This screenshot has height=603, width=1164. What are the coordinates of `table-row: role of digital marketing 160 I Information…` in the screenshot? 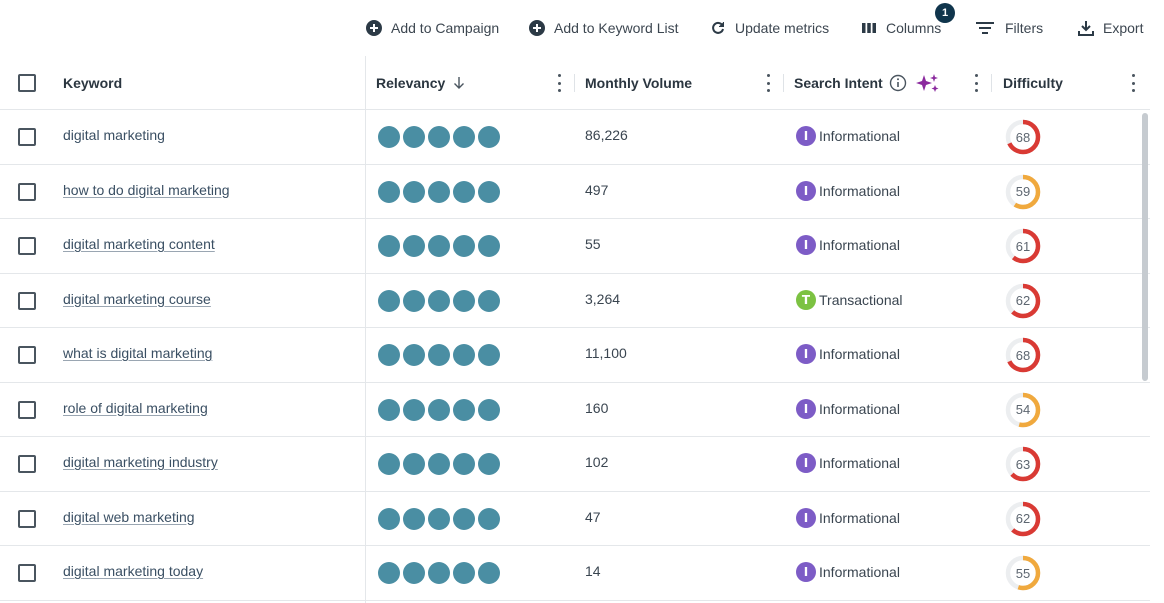 It's located at (575, 410).